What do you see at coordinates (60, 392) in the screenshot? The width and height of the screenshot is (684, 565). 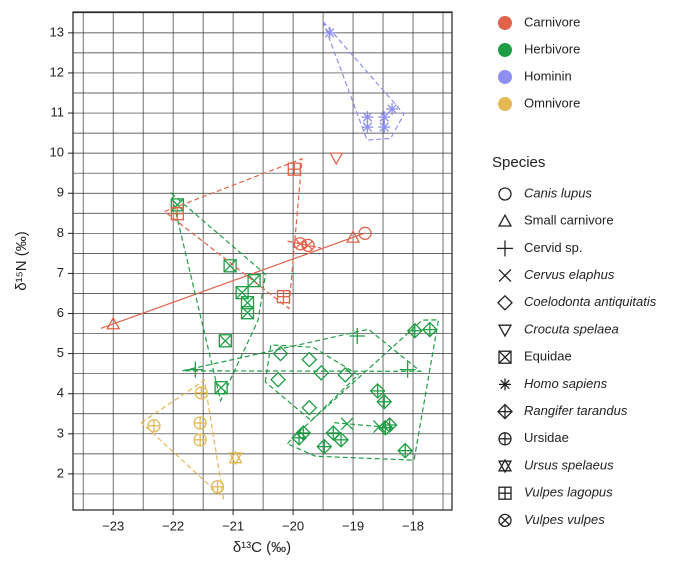 I see `y-tick-label: 4` at bounding box center [60, 392].